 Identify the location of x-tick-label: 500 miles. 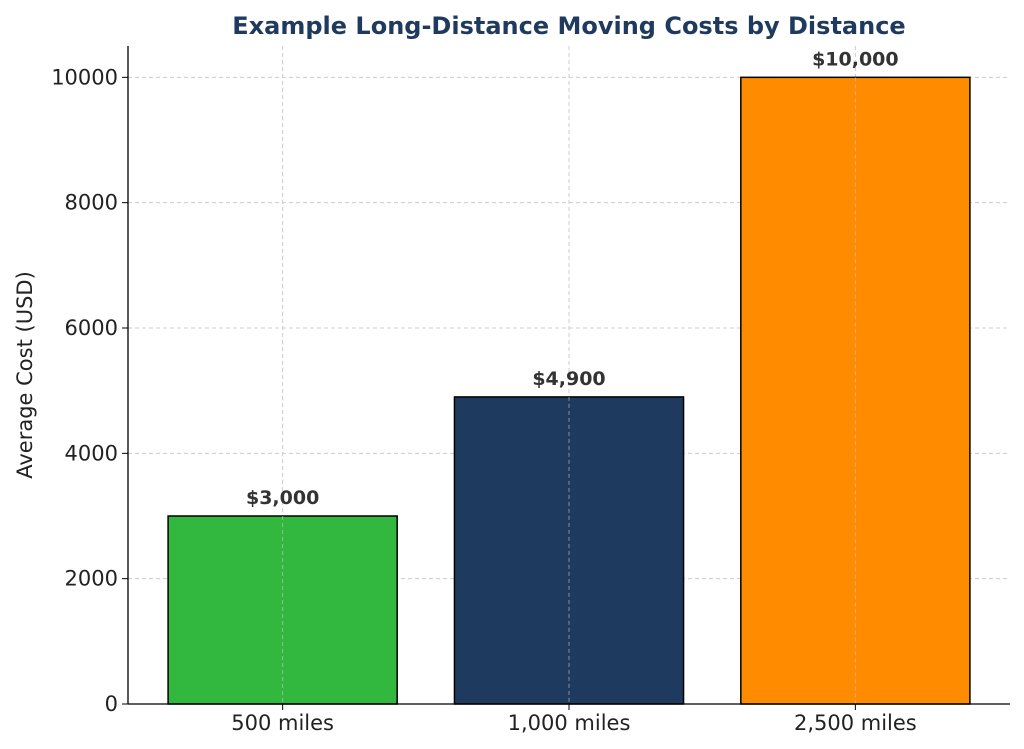
(282, 723).